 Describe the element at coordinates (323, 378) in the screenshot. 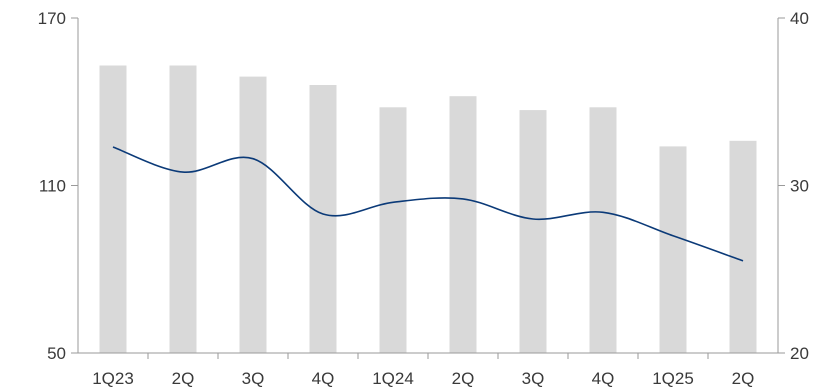

I see `x-tick-label-3: 4Q` at that location.